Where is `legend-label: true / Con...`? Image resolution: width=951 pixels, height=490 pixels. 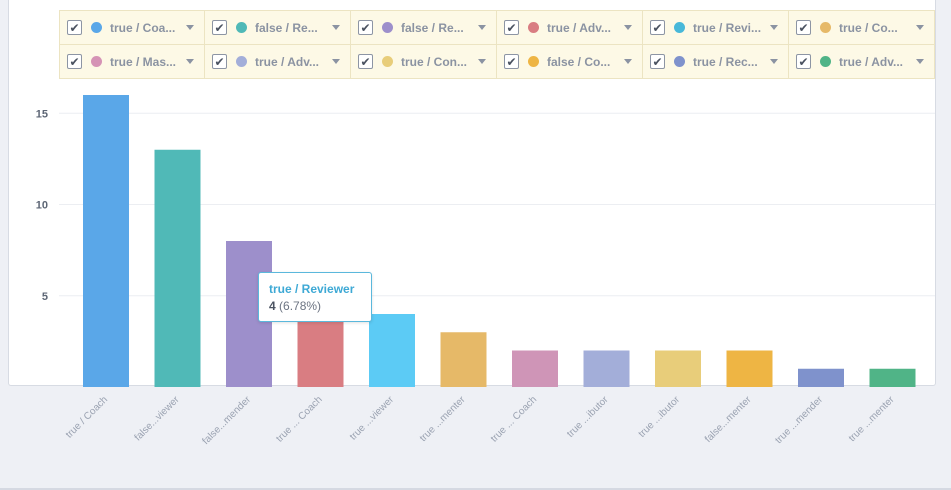
legend-label: true / Con... is located at coordinates (434, 61).